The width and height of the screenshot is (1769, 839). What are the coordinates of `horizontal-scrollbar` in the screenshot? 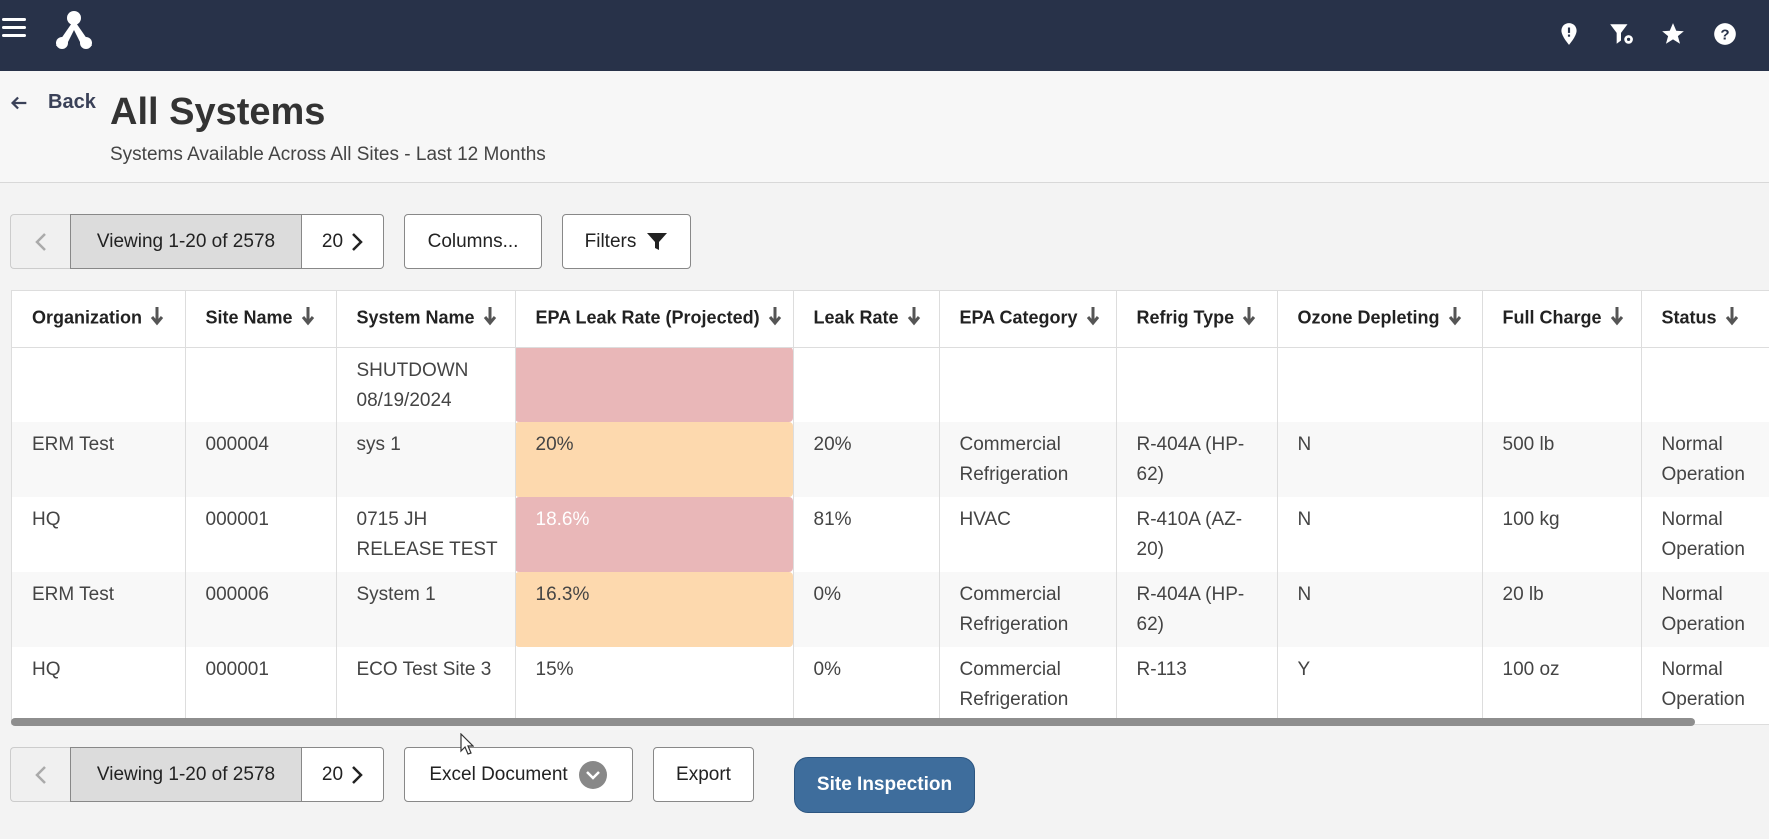 It's located at (853, 722).